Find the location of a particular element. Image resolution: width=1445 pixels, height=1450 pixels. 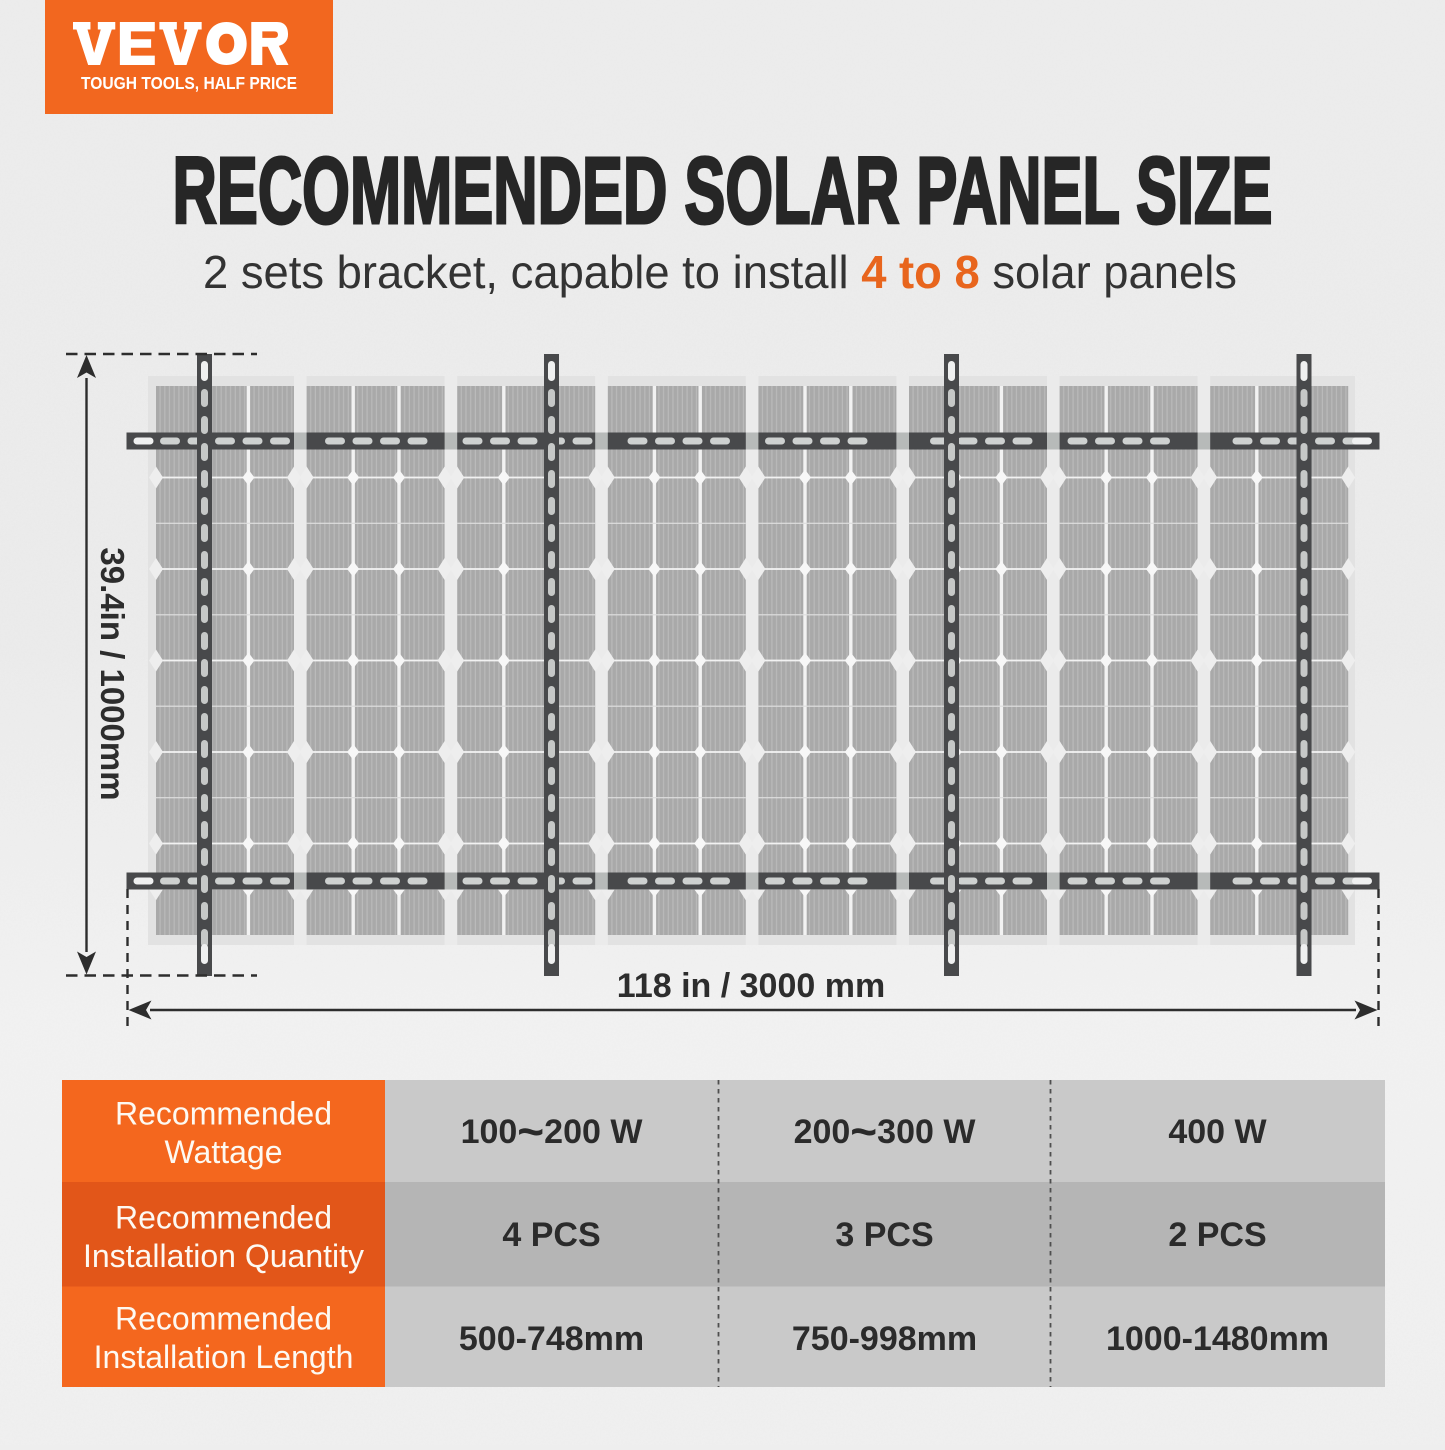

svg-text: 3 PCS is located at coordinates (884, 1235).